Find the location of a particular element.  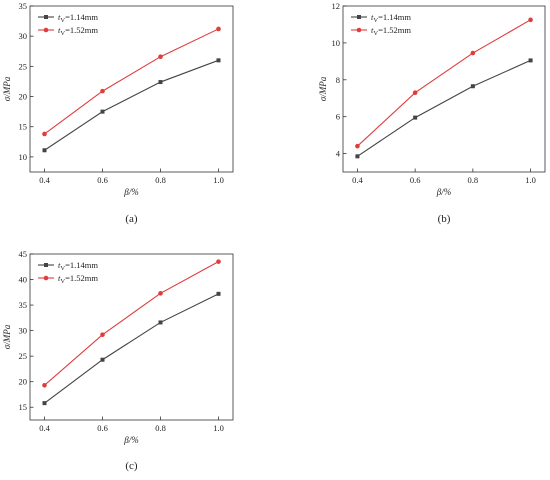

y-tick-label: 40 is located at coordinates (23, 280).